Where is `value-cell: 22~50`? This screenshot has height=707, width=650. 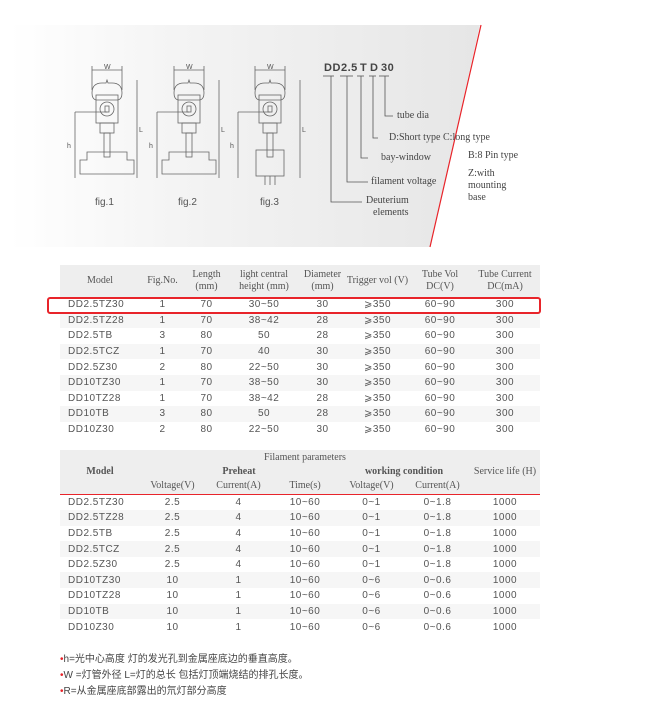 value-cell: 22~50 is located at coordinates (264, 430).